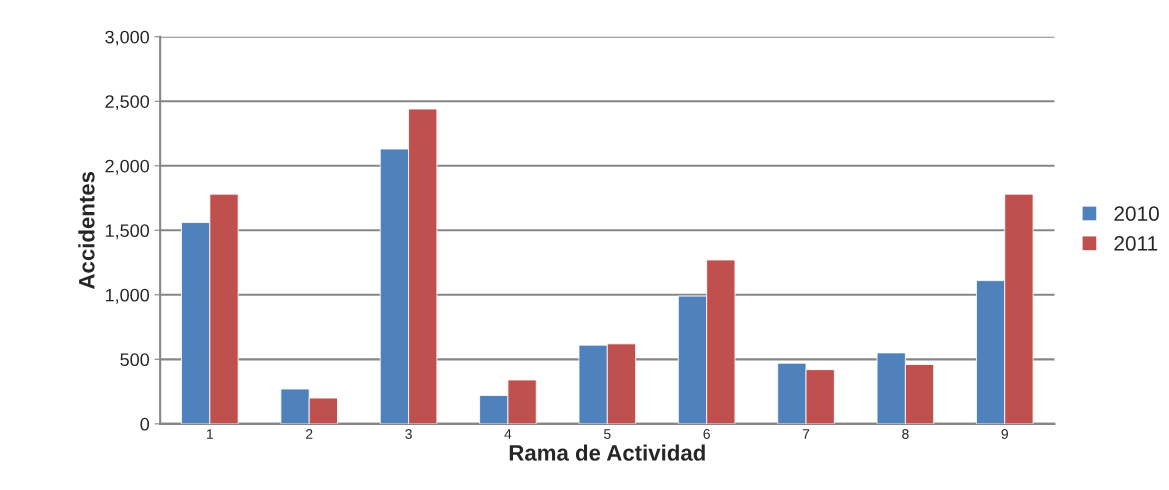 This screenshot has width=1169, height=490. What do you see at coordinates (309, 434) in the screenshot?
I see `x-tick-label: 2` at bounding box center [309, 434].